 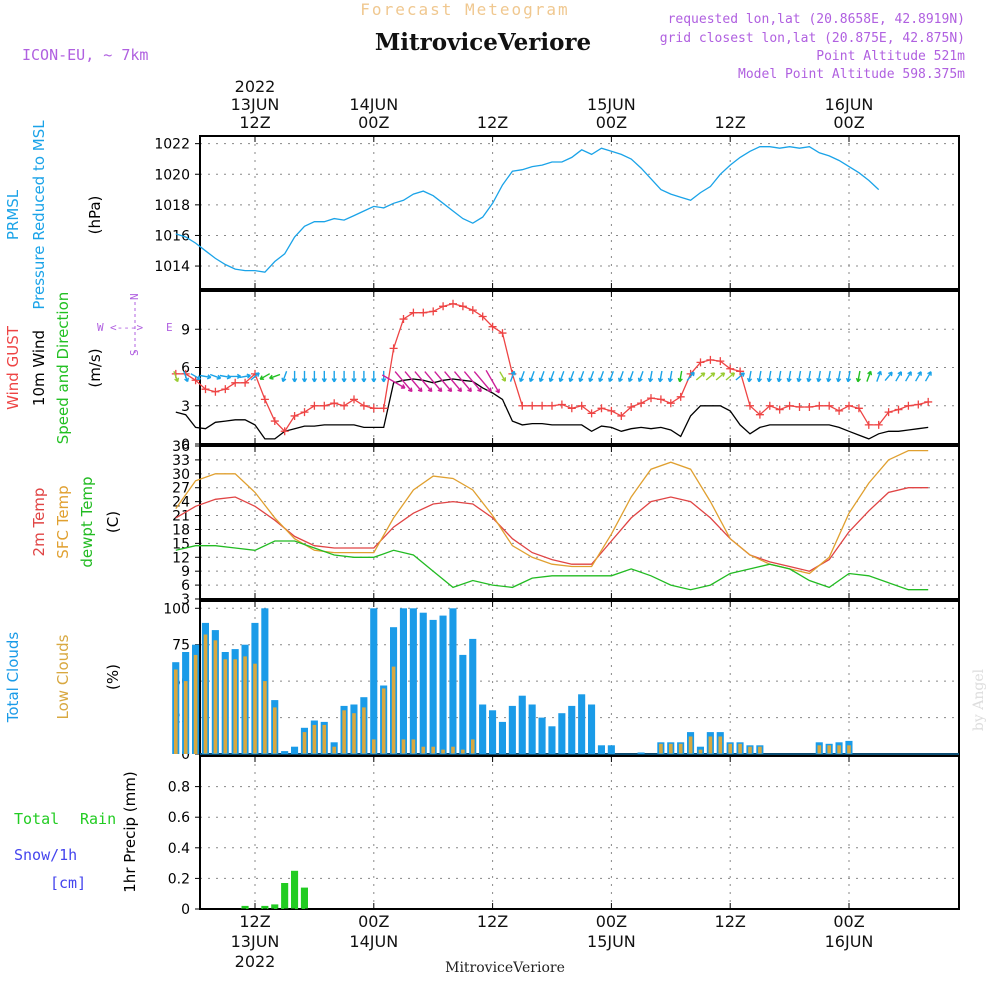 I want to click on top-time-label: 00Z, so click(x=848, y=122).